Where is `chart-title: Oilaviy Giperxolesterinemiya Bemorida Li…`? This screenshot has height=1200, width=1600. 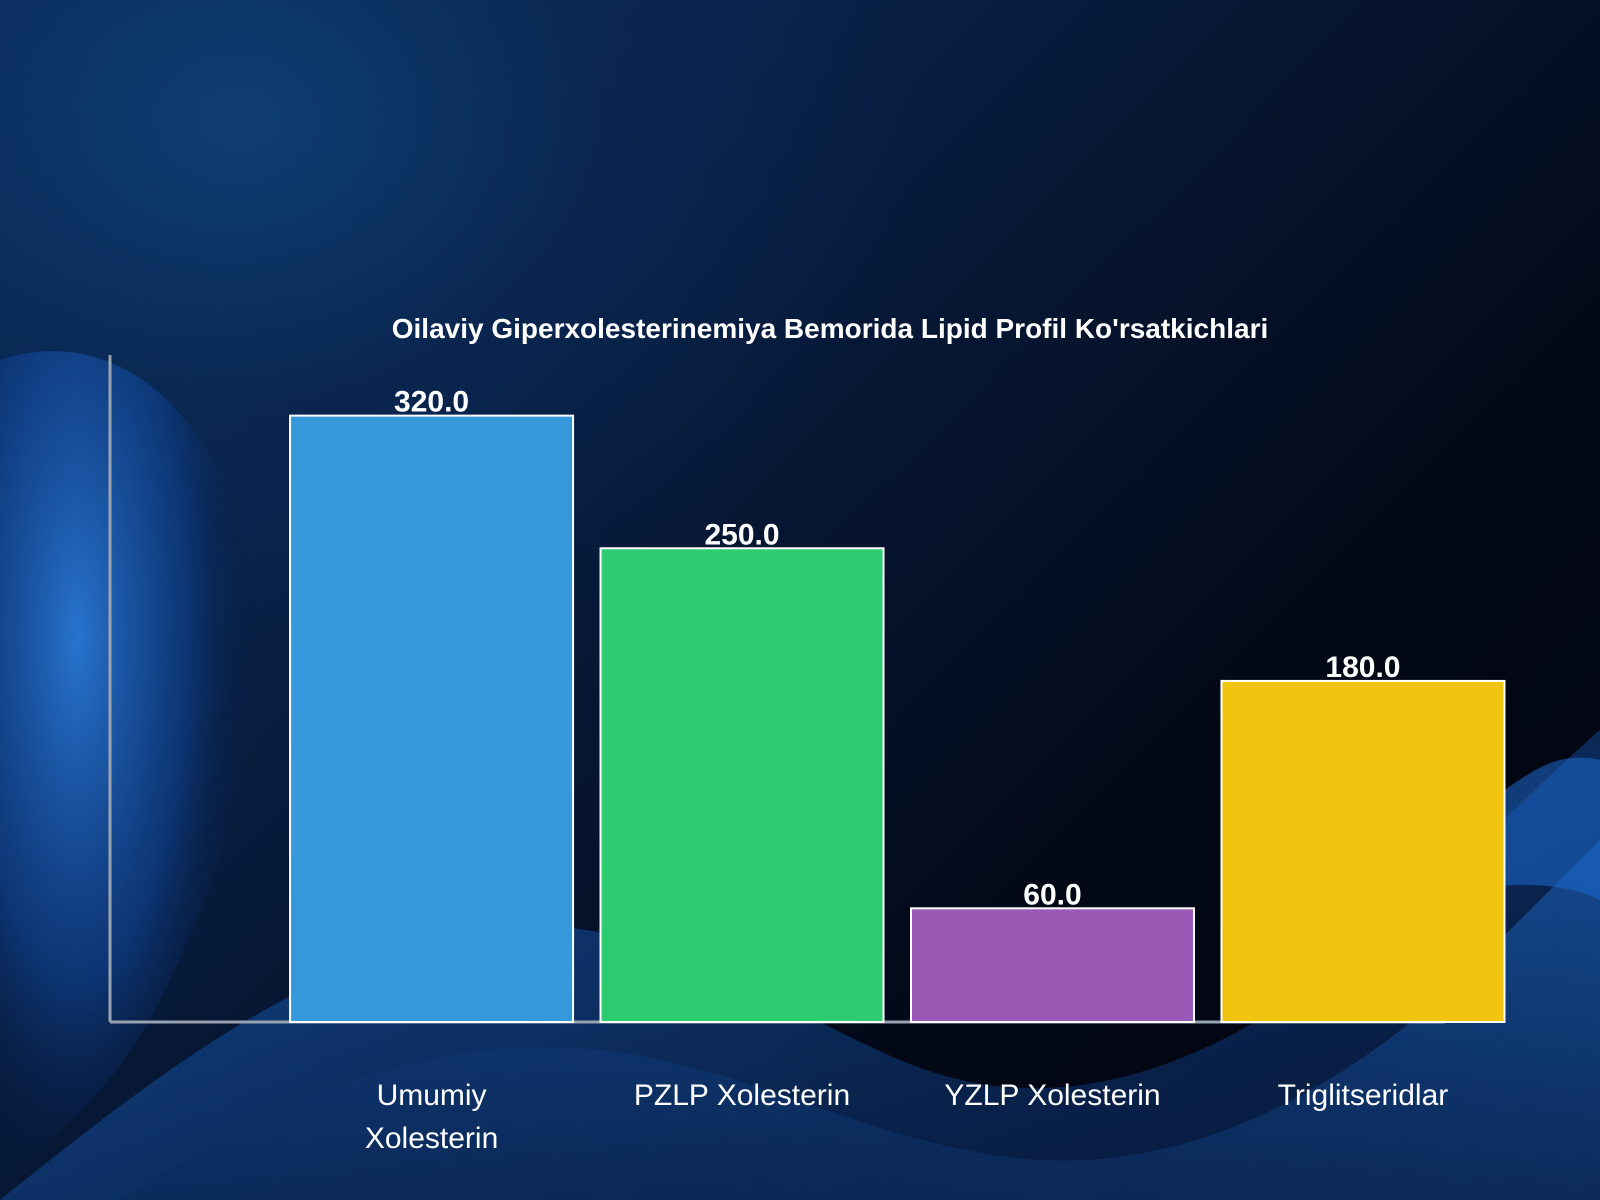
chart-title: Oilaviy Giperxolesterinemiya Bemorida Li… is located at coordinates (830, 328).